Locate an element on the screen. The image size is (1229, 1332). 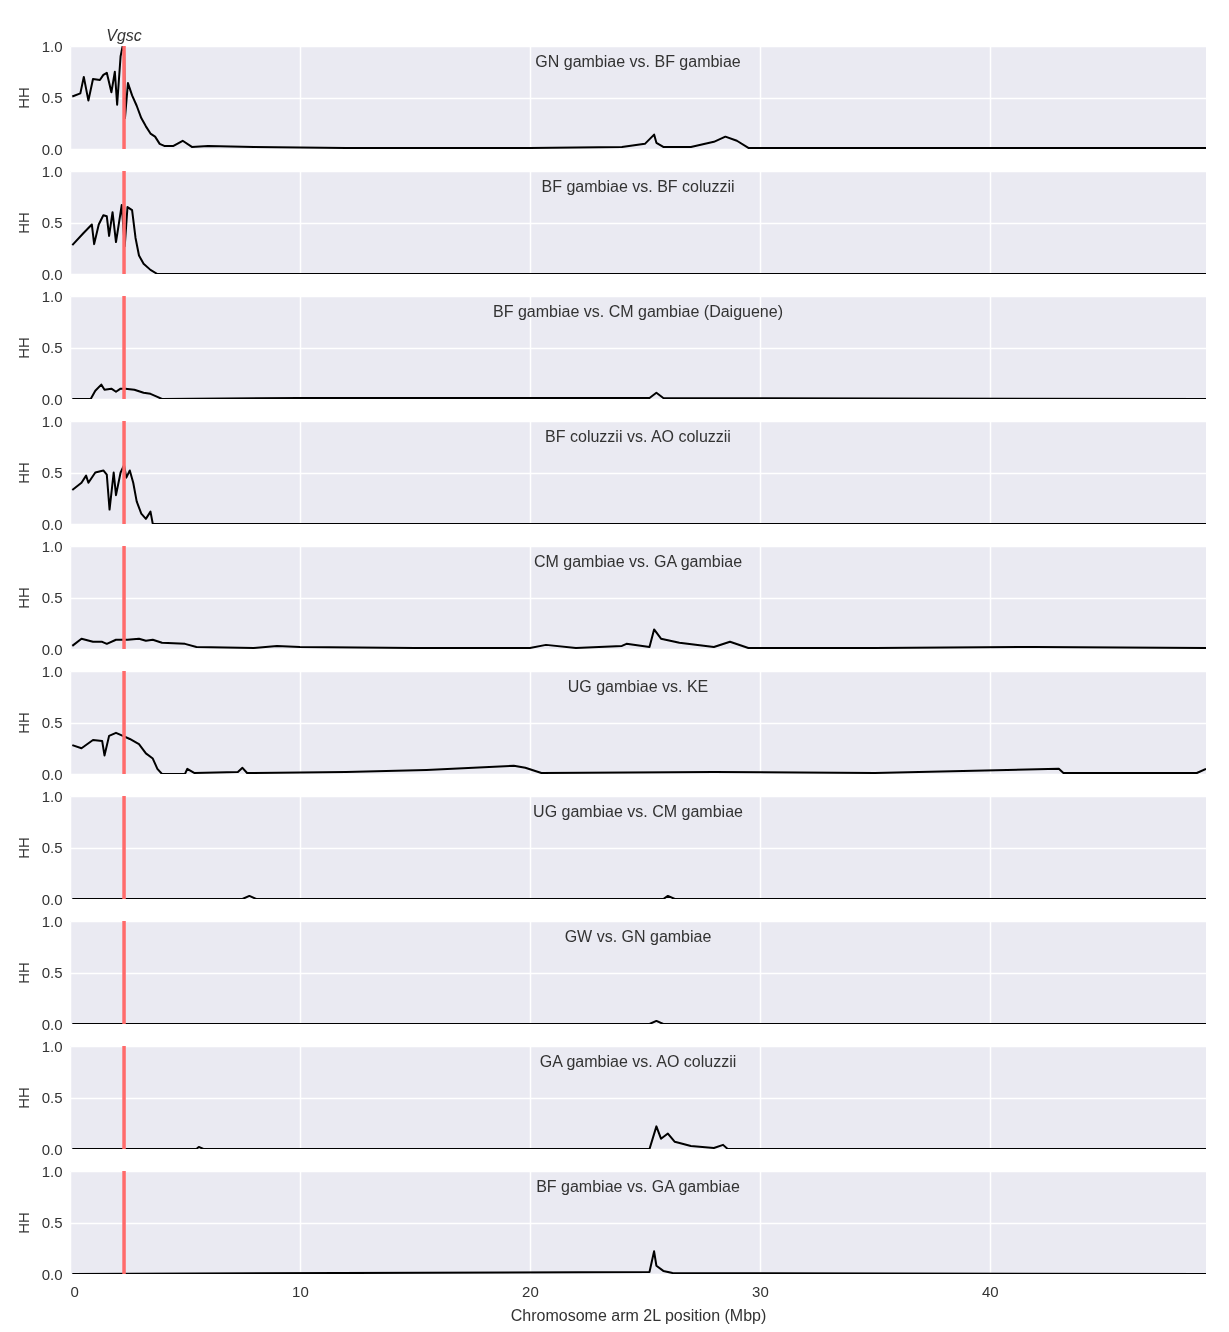
chart-title: BF gambiae vs. CM gambiae (Daiguene) is located at coordinates (638, 311).